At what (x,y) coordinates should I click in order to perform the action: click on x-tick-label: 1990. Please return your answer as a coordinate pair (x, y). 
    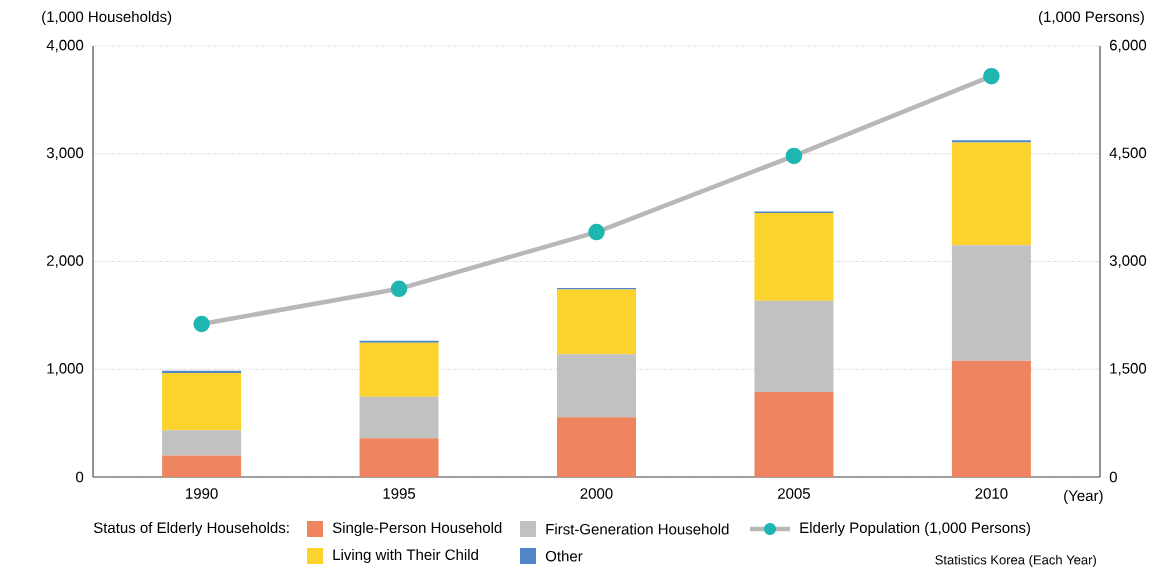
    Looking at the image, I should click on (202, 493).